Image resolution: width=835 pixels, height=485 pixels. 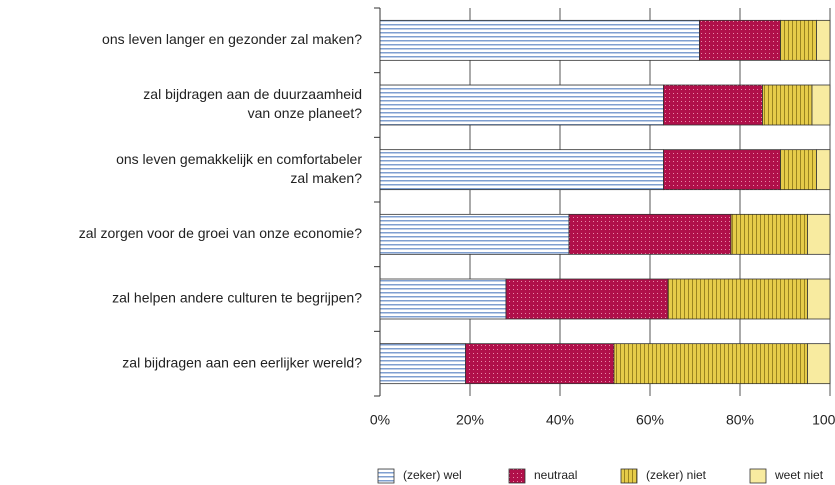 I want to click on category-label: zal bijdragen aan de duurzaamheid, so click(x=252, y=94).